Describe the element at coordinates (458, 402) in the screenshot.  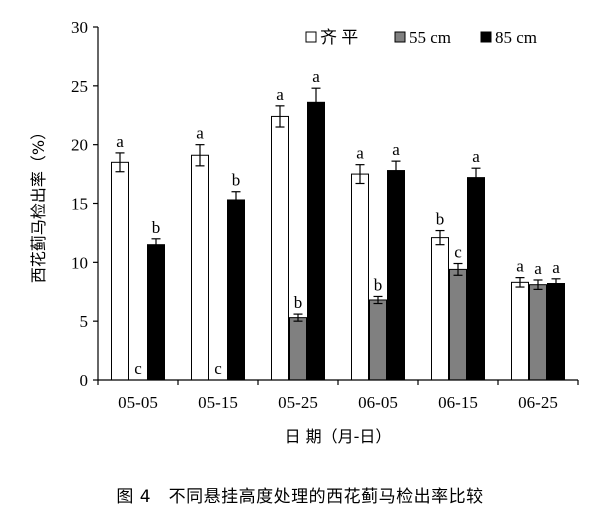
I see `x-tick-label: 06-15` at that location.